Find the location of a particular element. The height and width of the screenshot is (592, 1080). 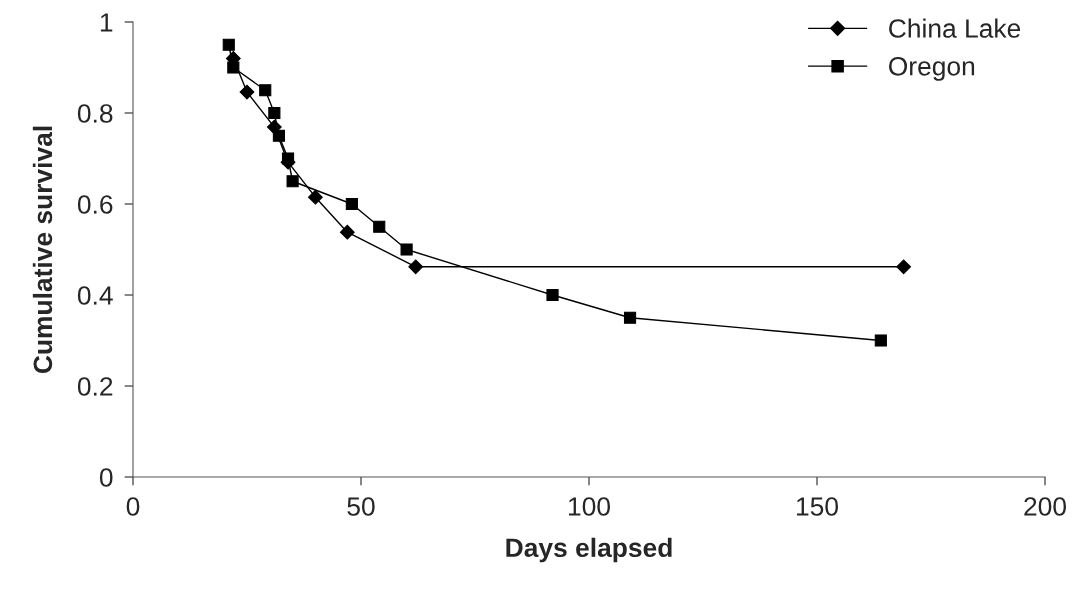

y-tick-label: 0.8 is located at coordinates (95, 113).